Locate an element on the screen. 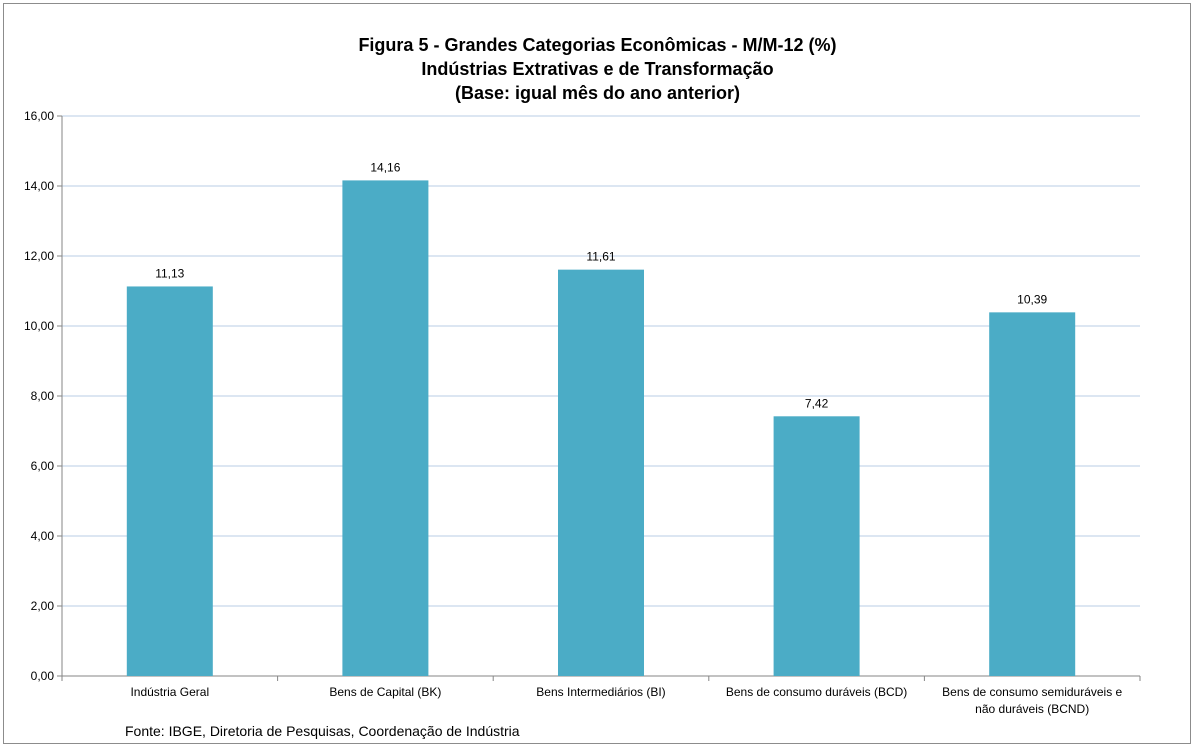  data-label: 11,61 is located at coordinates (600, 257).